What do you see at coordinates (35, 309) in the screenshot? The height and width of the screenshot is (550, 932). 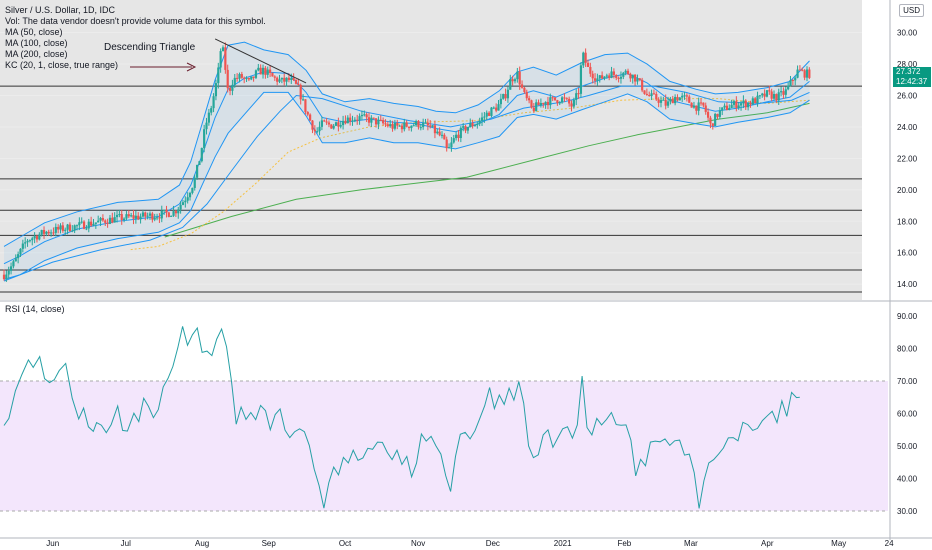 I see `rsi-legend: RSI (14, close)` at bounding box center [35, 309].